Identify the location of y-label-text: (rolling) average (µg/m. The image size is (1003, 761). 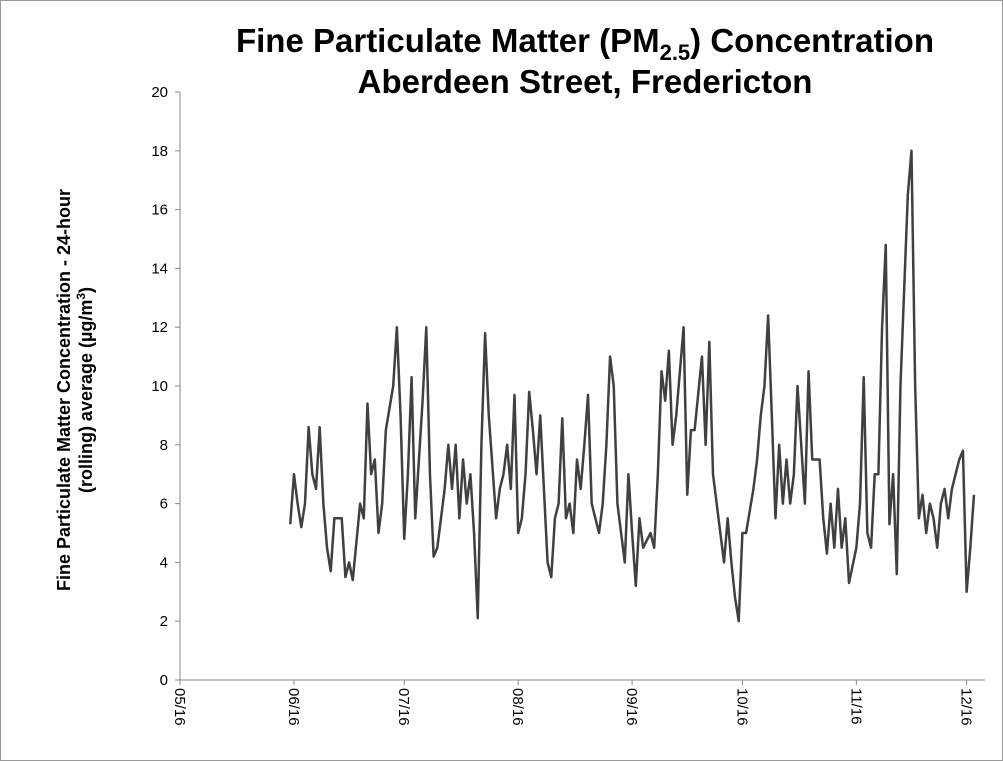
(86, 396).